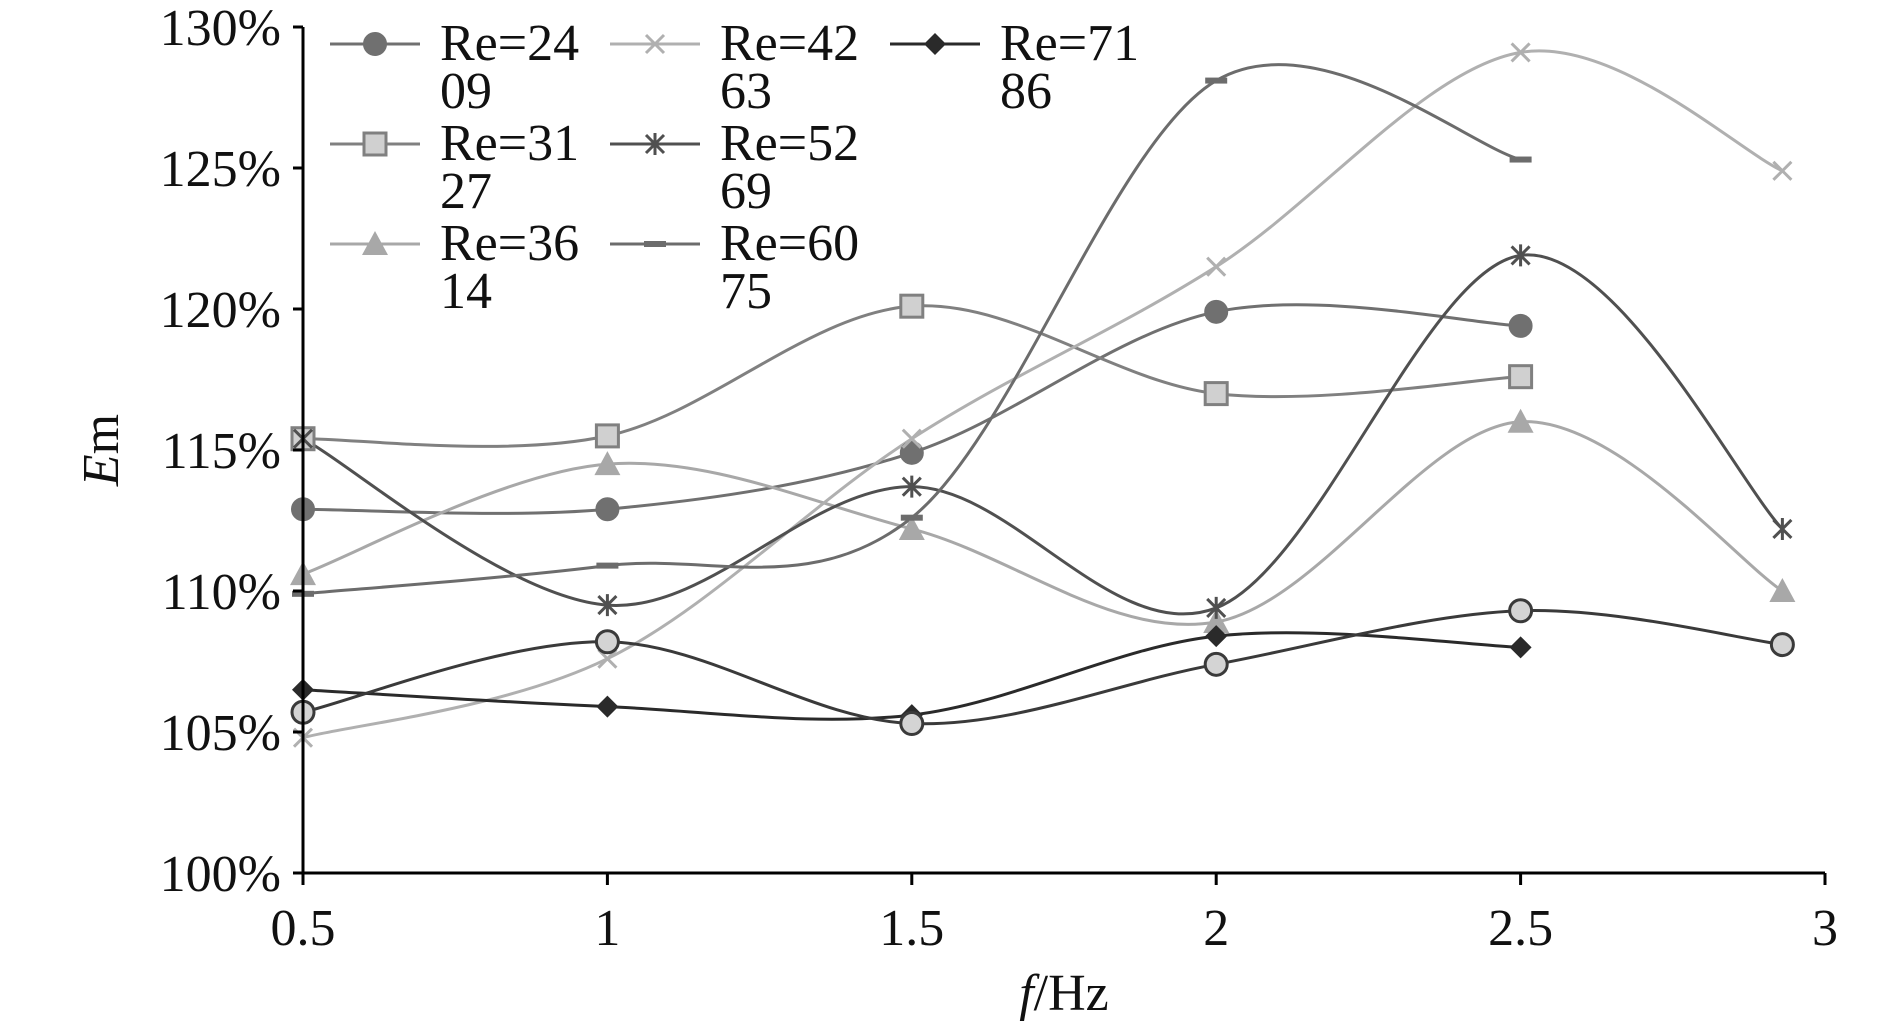 Image resolution: width=1890 pixels, height=1030 pixels. Describe the element at coordinates (220, 874) in the screenshot. I see `y-tick-label: 100%` at that location.